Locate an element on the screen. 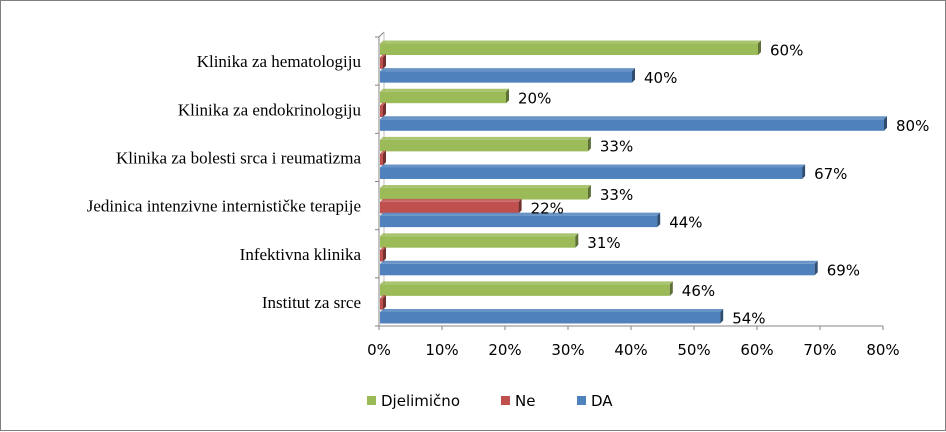 The image size is (946, 432). category-label: Klinika za hematologiju is located at coordinates (279, 61).